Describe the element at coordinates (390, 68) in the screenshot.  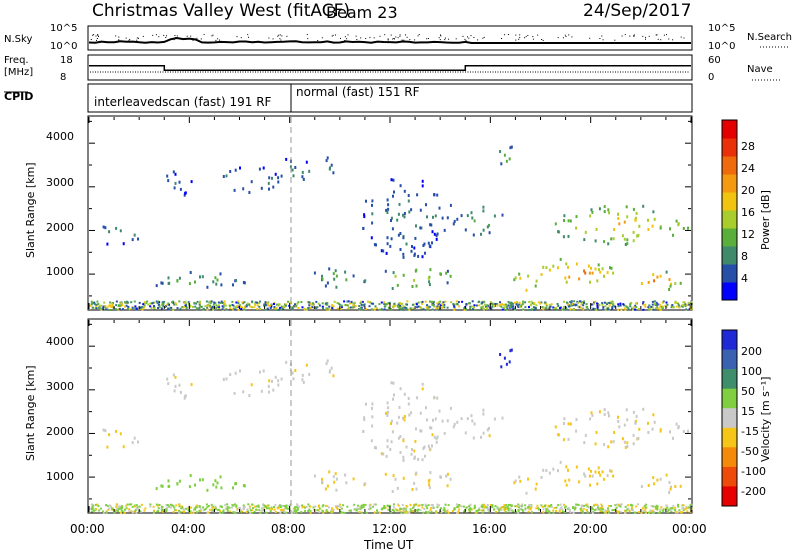
I see `freq-line` at that location.